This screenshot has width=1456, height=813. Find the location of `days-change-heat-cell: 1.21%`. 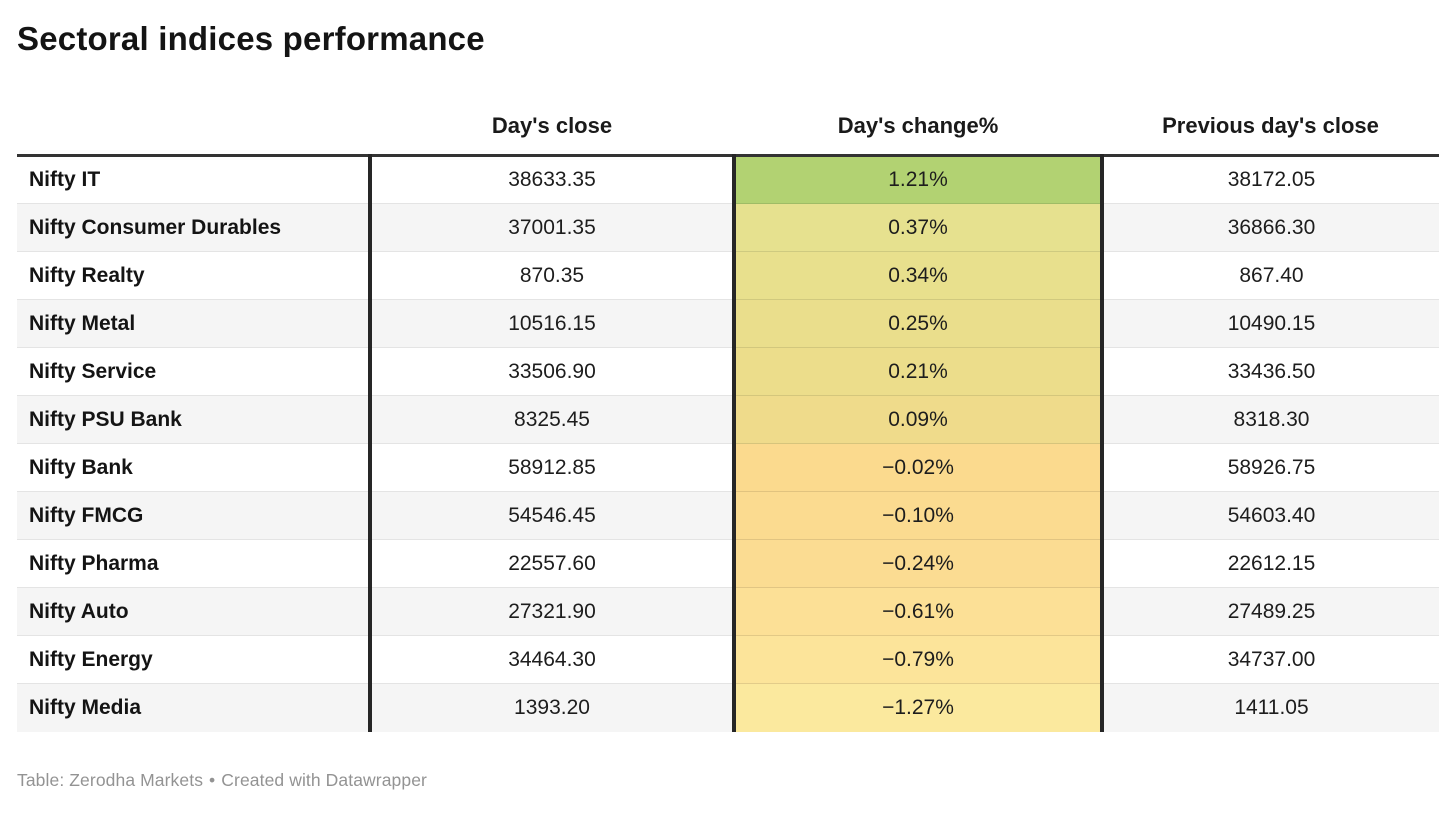

days-change-heat-cell: 1.21% is located at coordinates (918, 180).